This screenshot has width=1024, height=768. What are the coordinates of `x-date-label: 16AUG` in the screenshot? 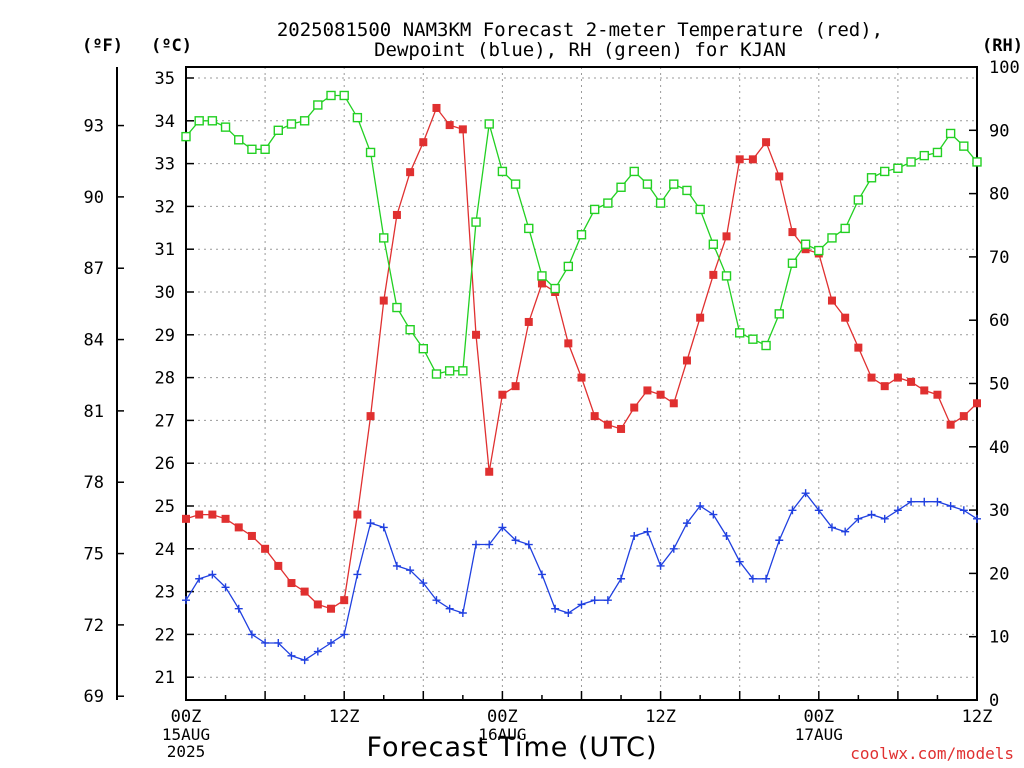 It's located at (502, 734).